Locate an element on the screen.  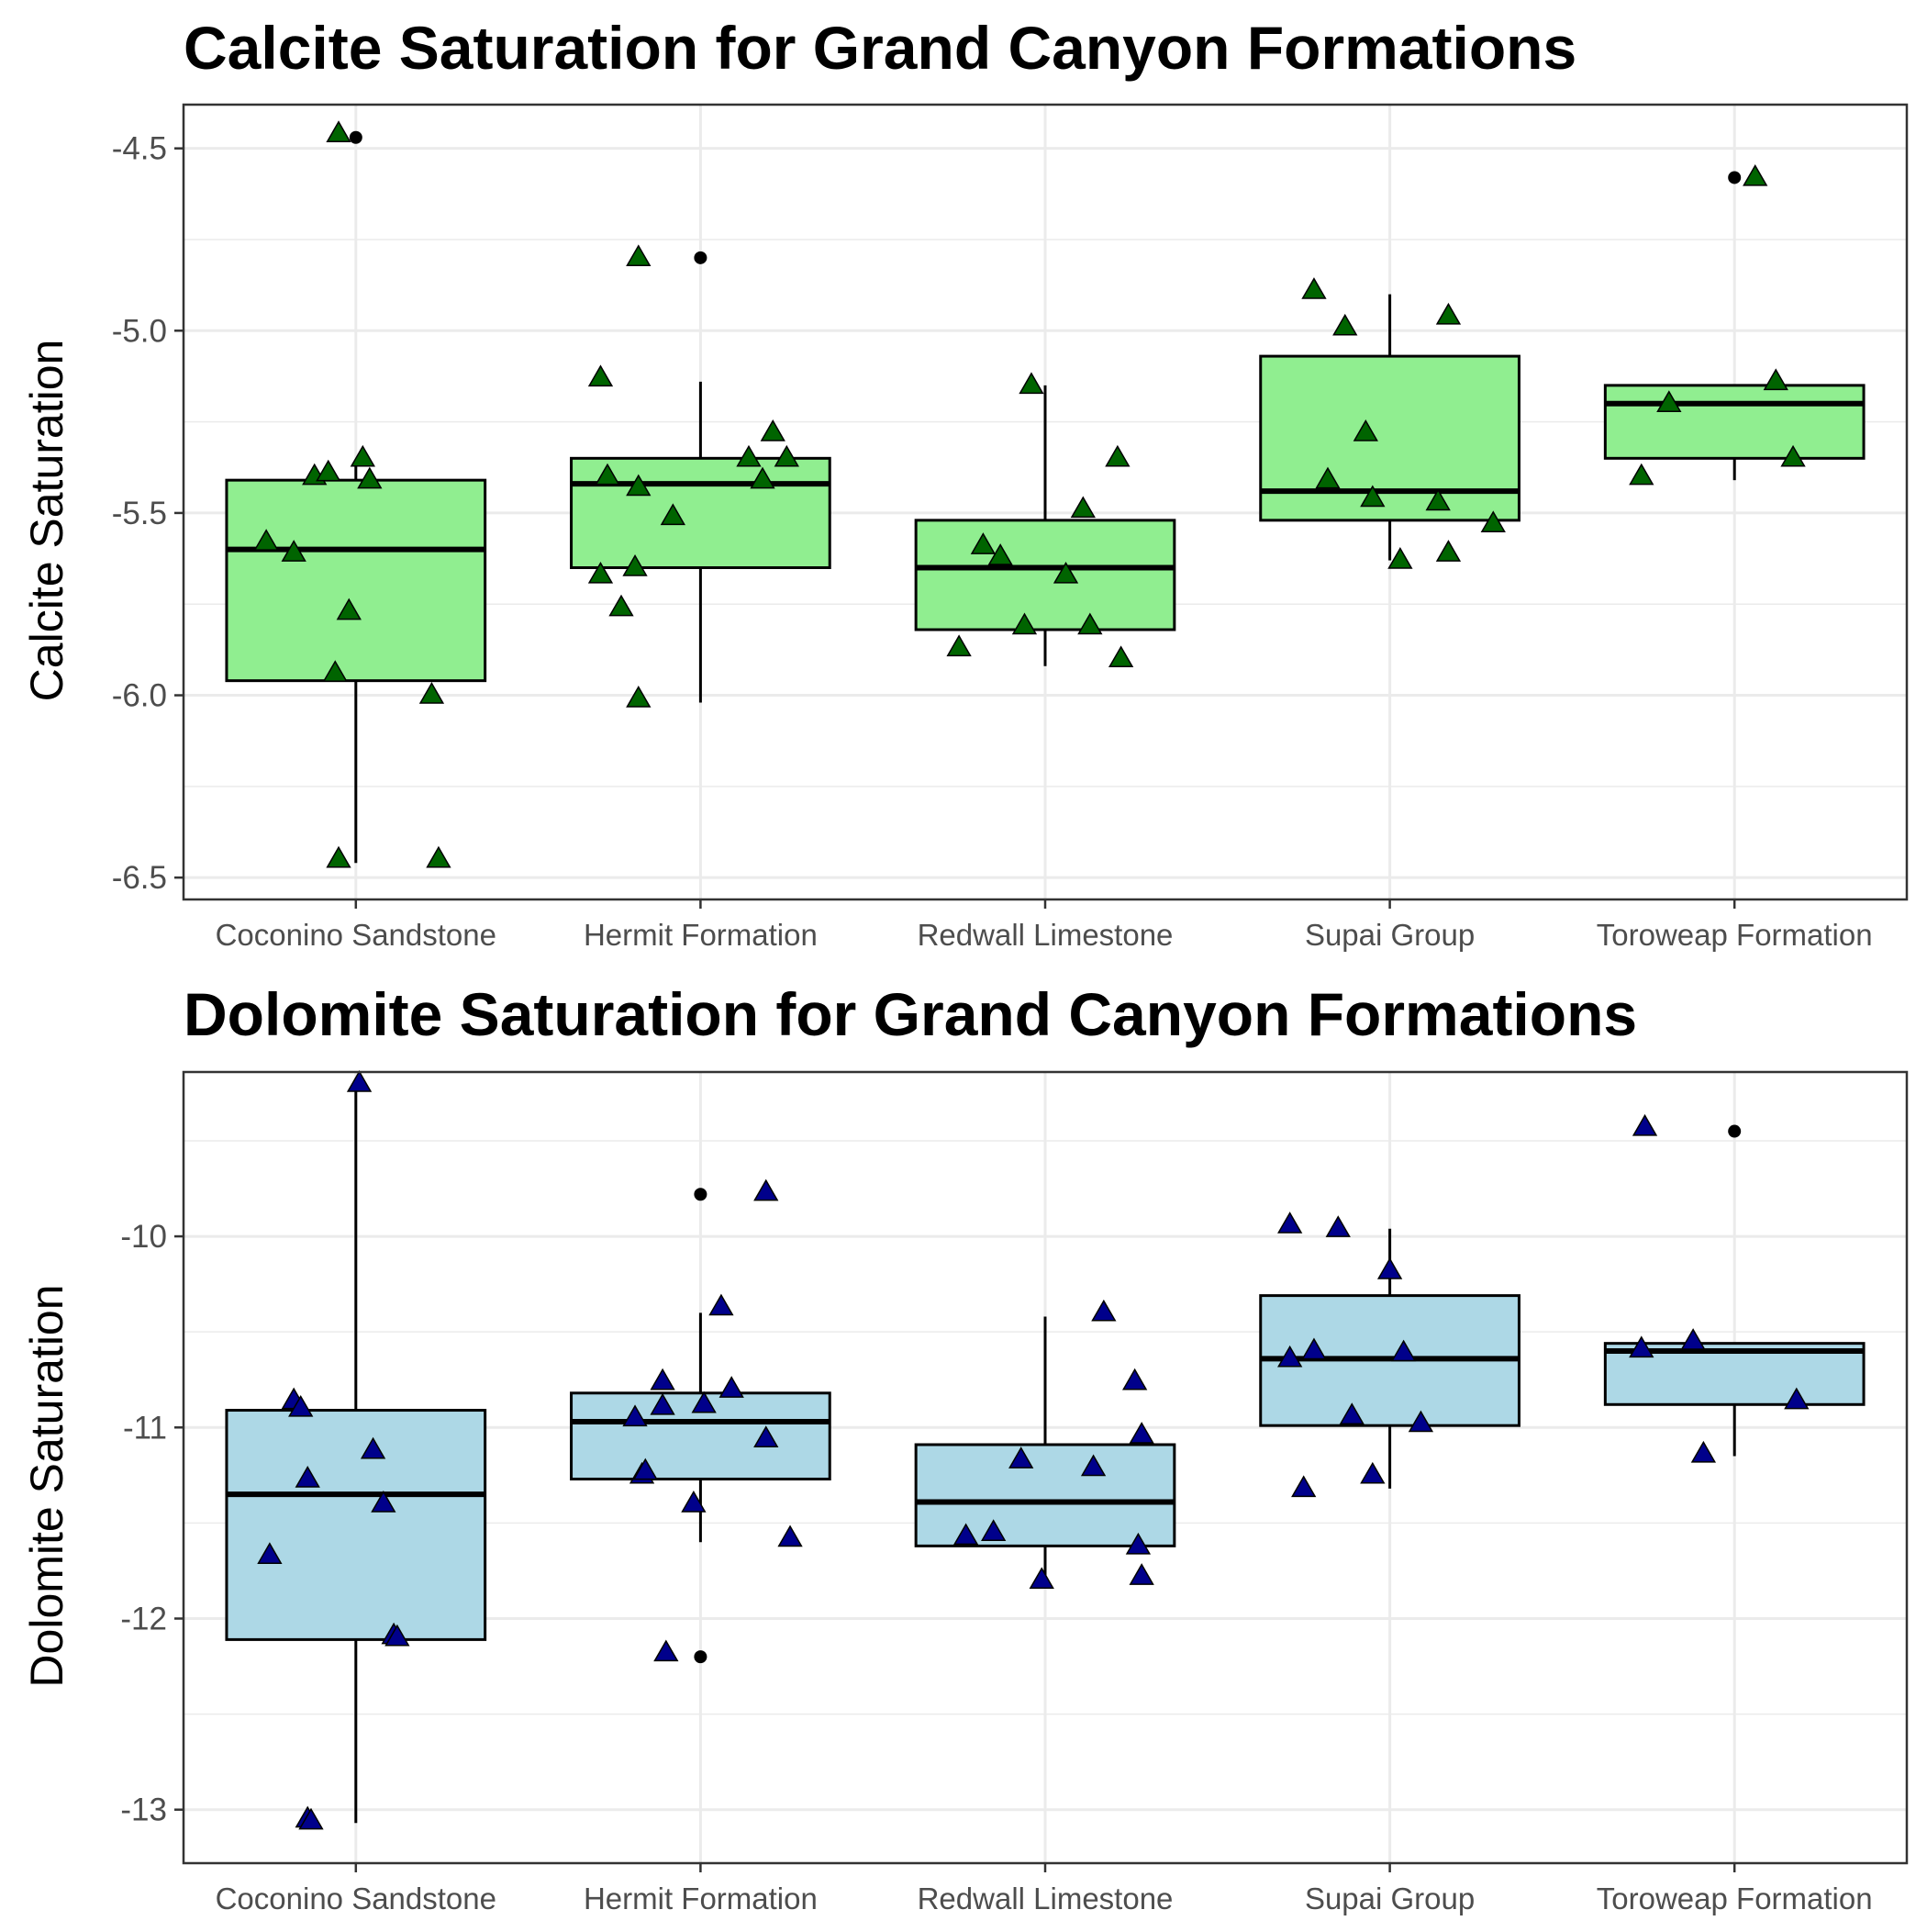
y-tick-label: -13 is located at coordinates (143, 1810).